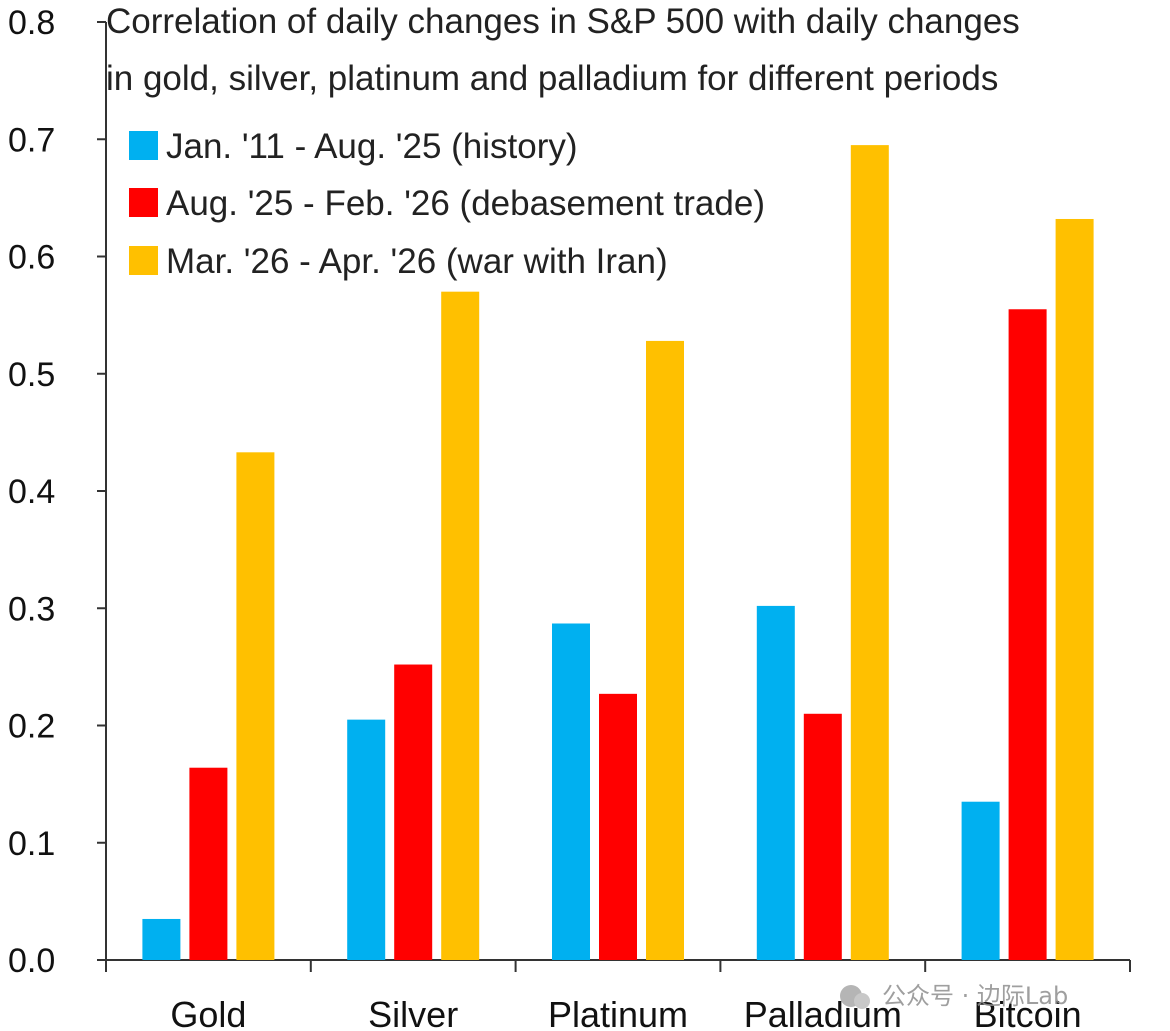 The height and width of the screenshot is (1031, 1170). What do you see at coordinates (31, 23) in the screenshot?
I see `y-tick-label: 0.8` at bounding box center [31, 23].